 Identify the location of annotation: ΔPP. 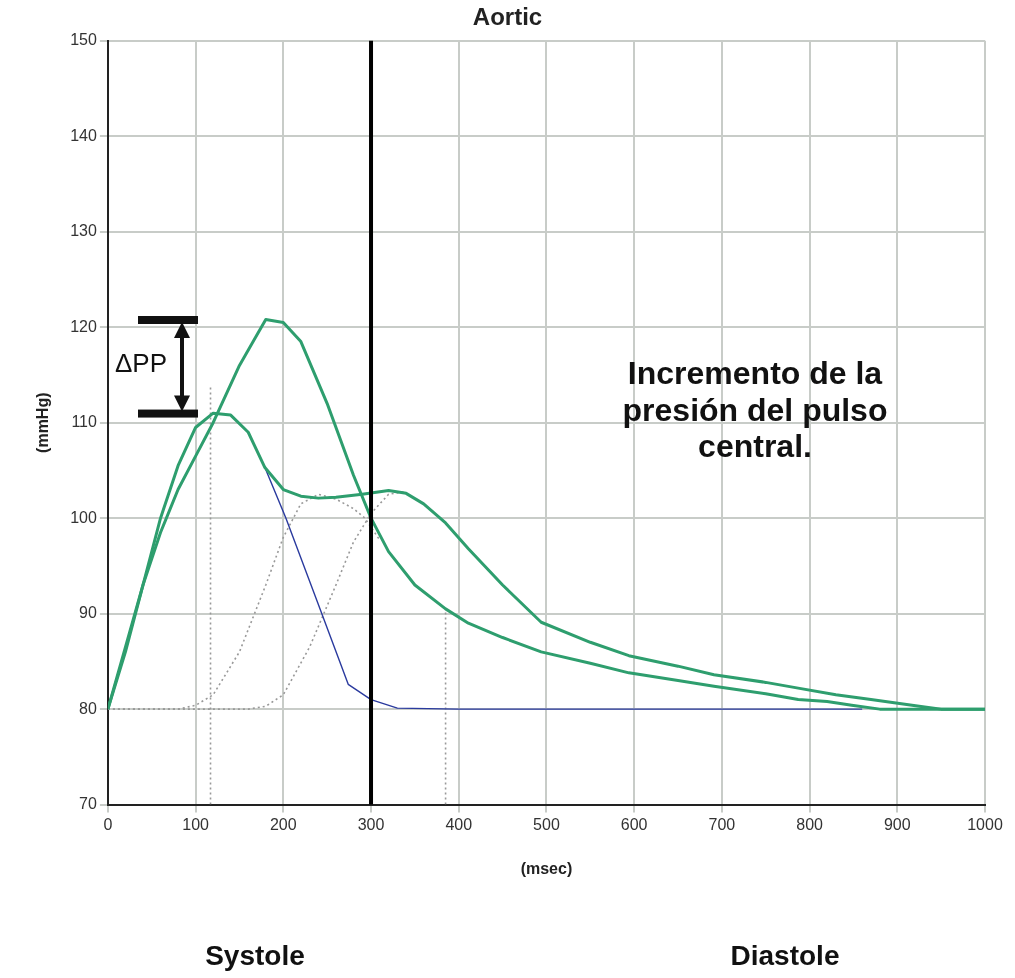
(141, 363).